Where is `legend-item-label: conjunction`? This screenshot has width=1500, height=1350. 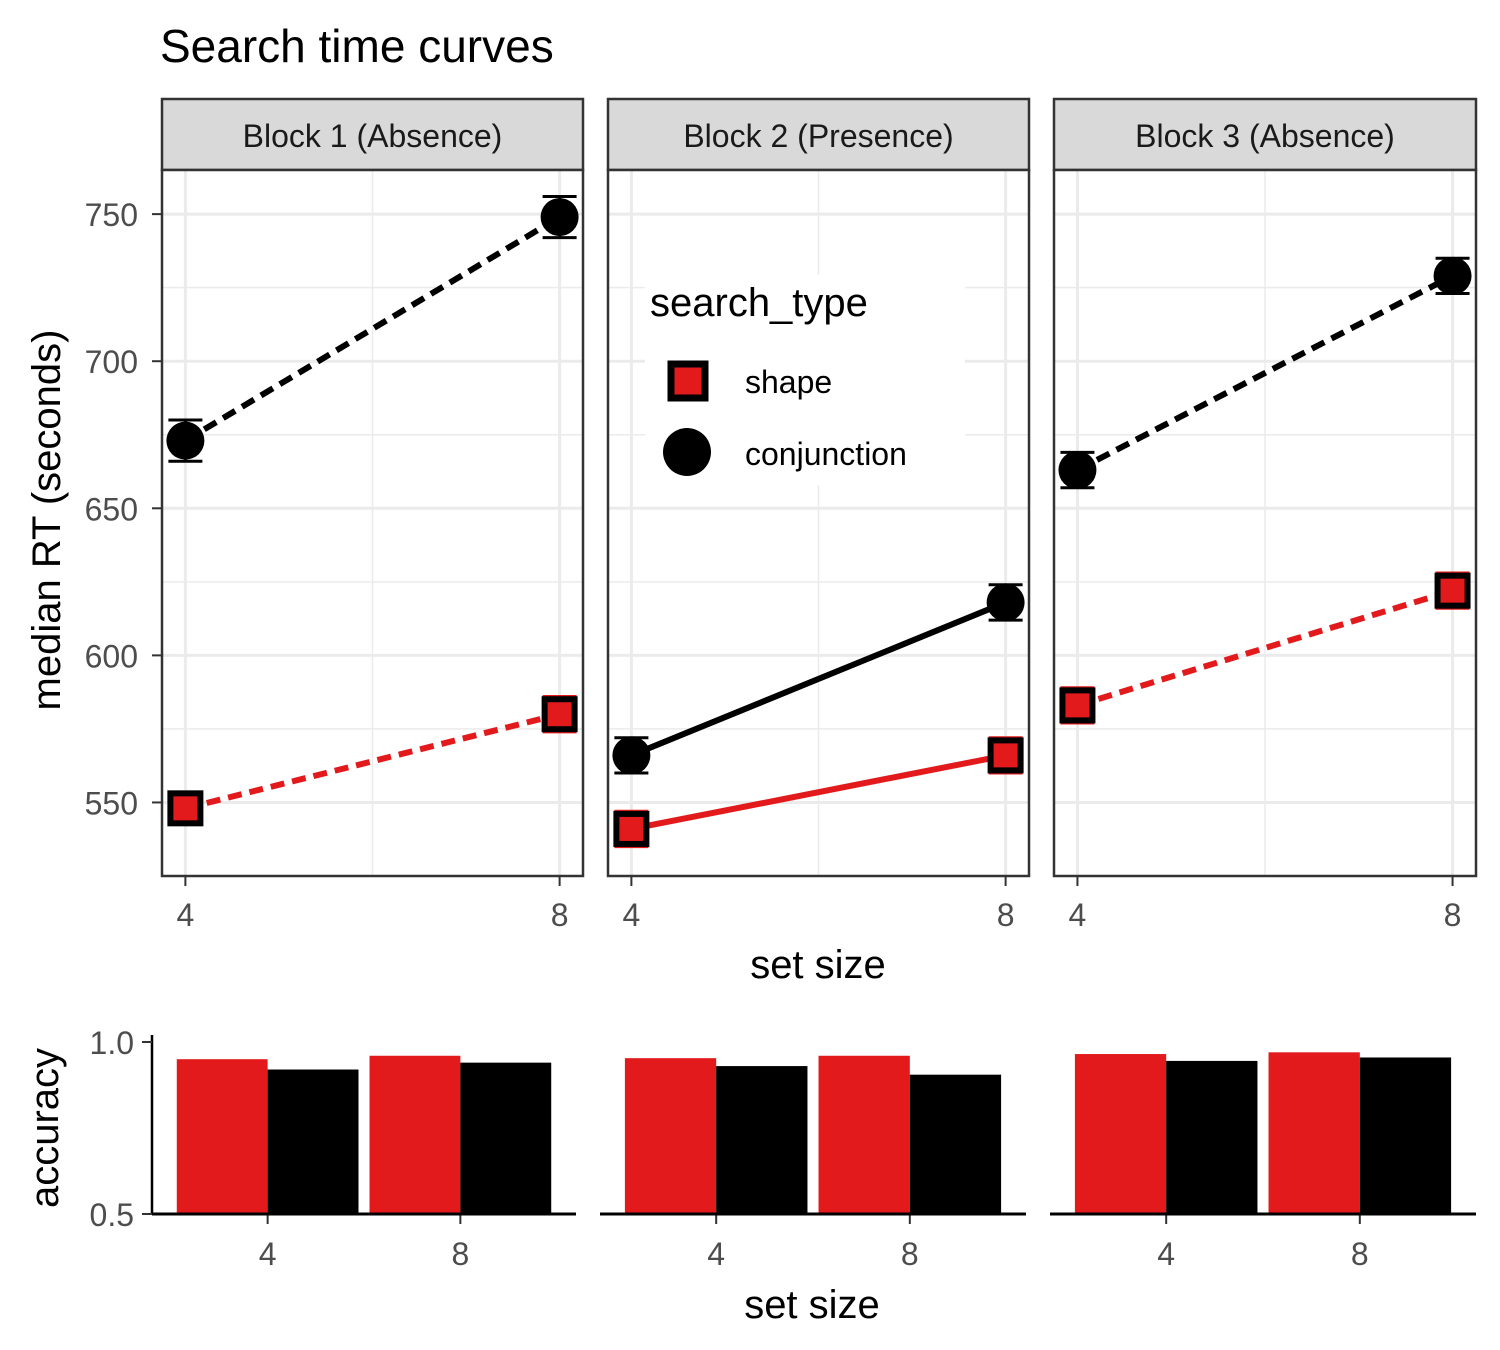
legend-item-label: conjunction is located at coordinates (826, 454).